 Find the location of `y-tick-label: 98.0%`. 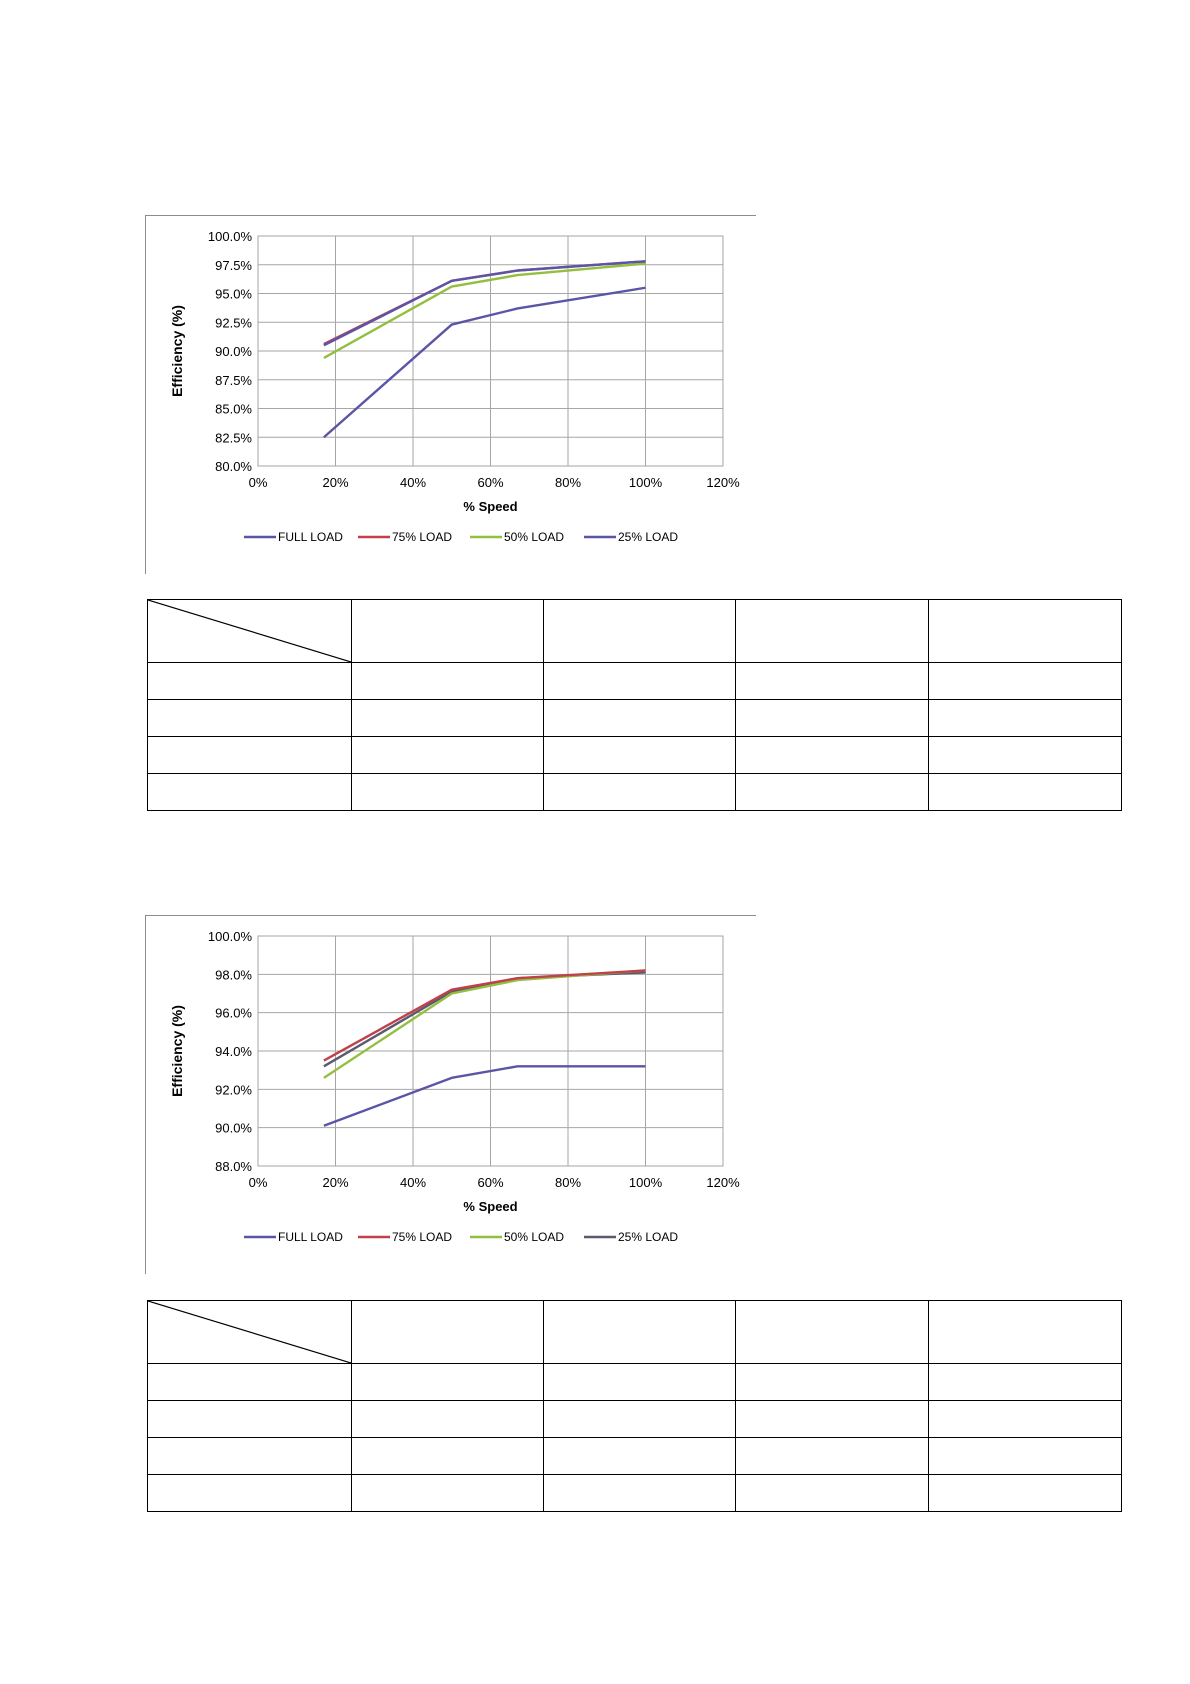

y-tick-label: 98.0% is located at coordinates (233, 974).